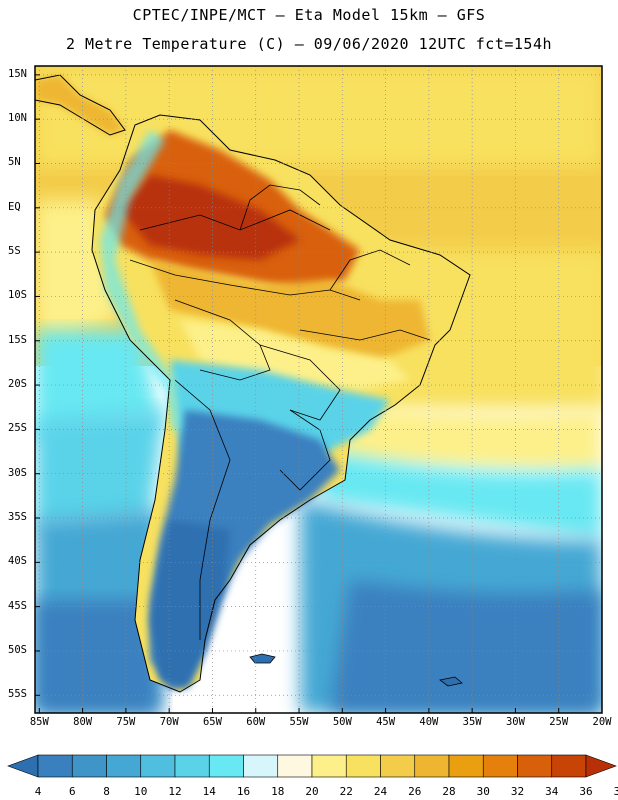 This screenshot has height=800, width=618. I want to click on lat-label: 5S, so click(14, 251).